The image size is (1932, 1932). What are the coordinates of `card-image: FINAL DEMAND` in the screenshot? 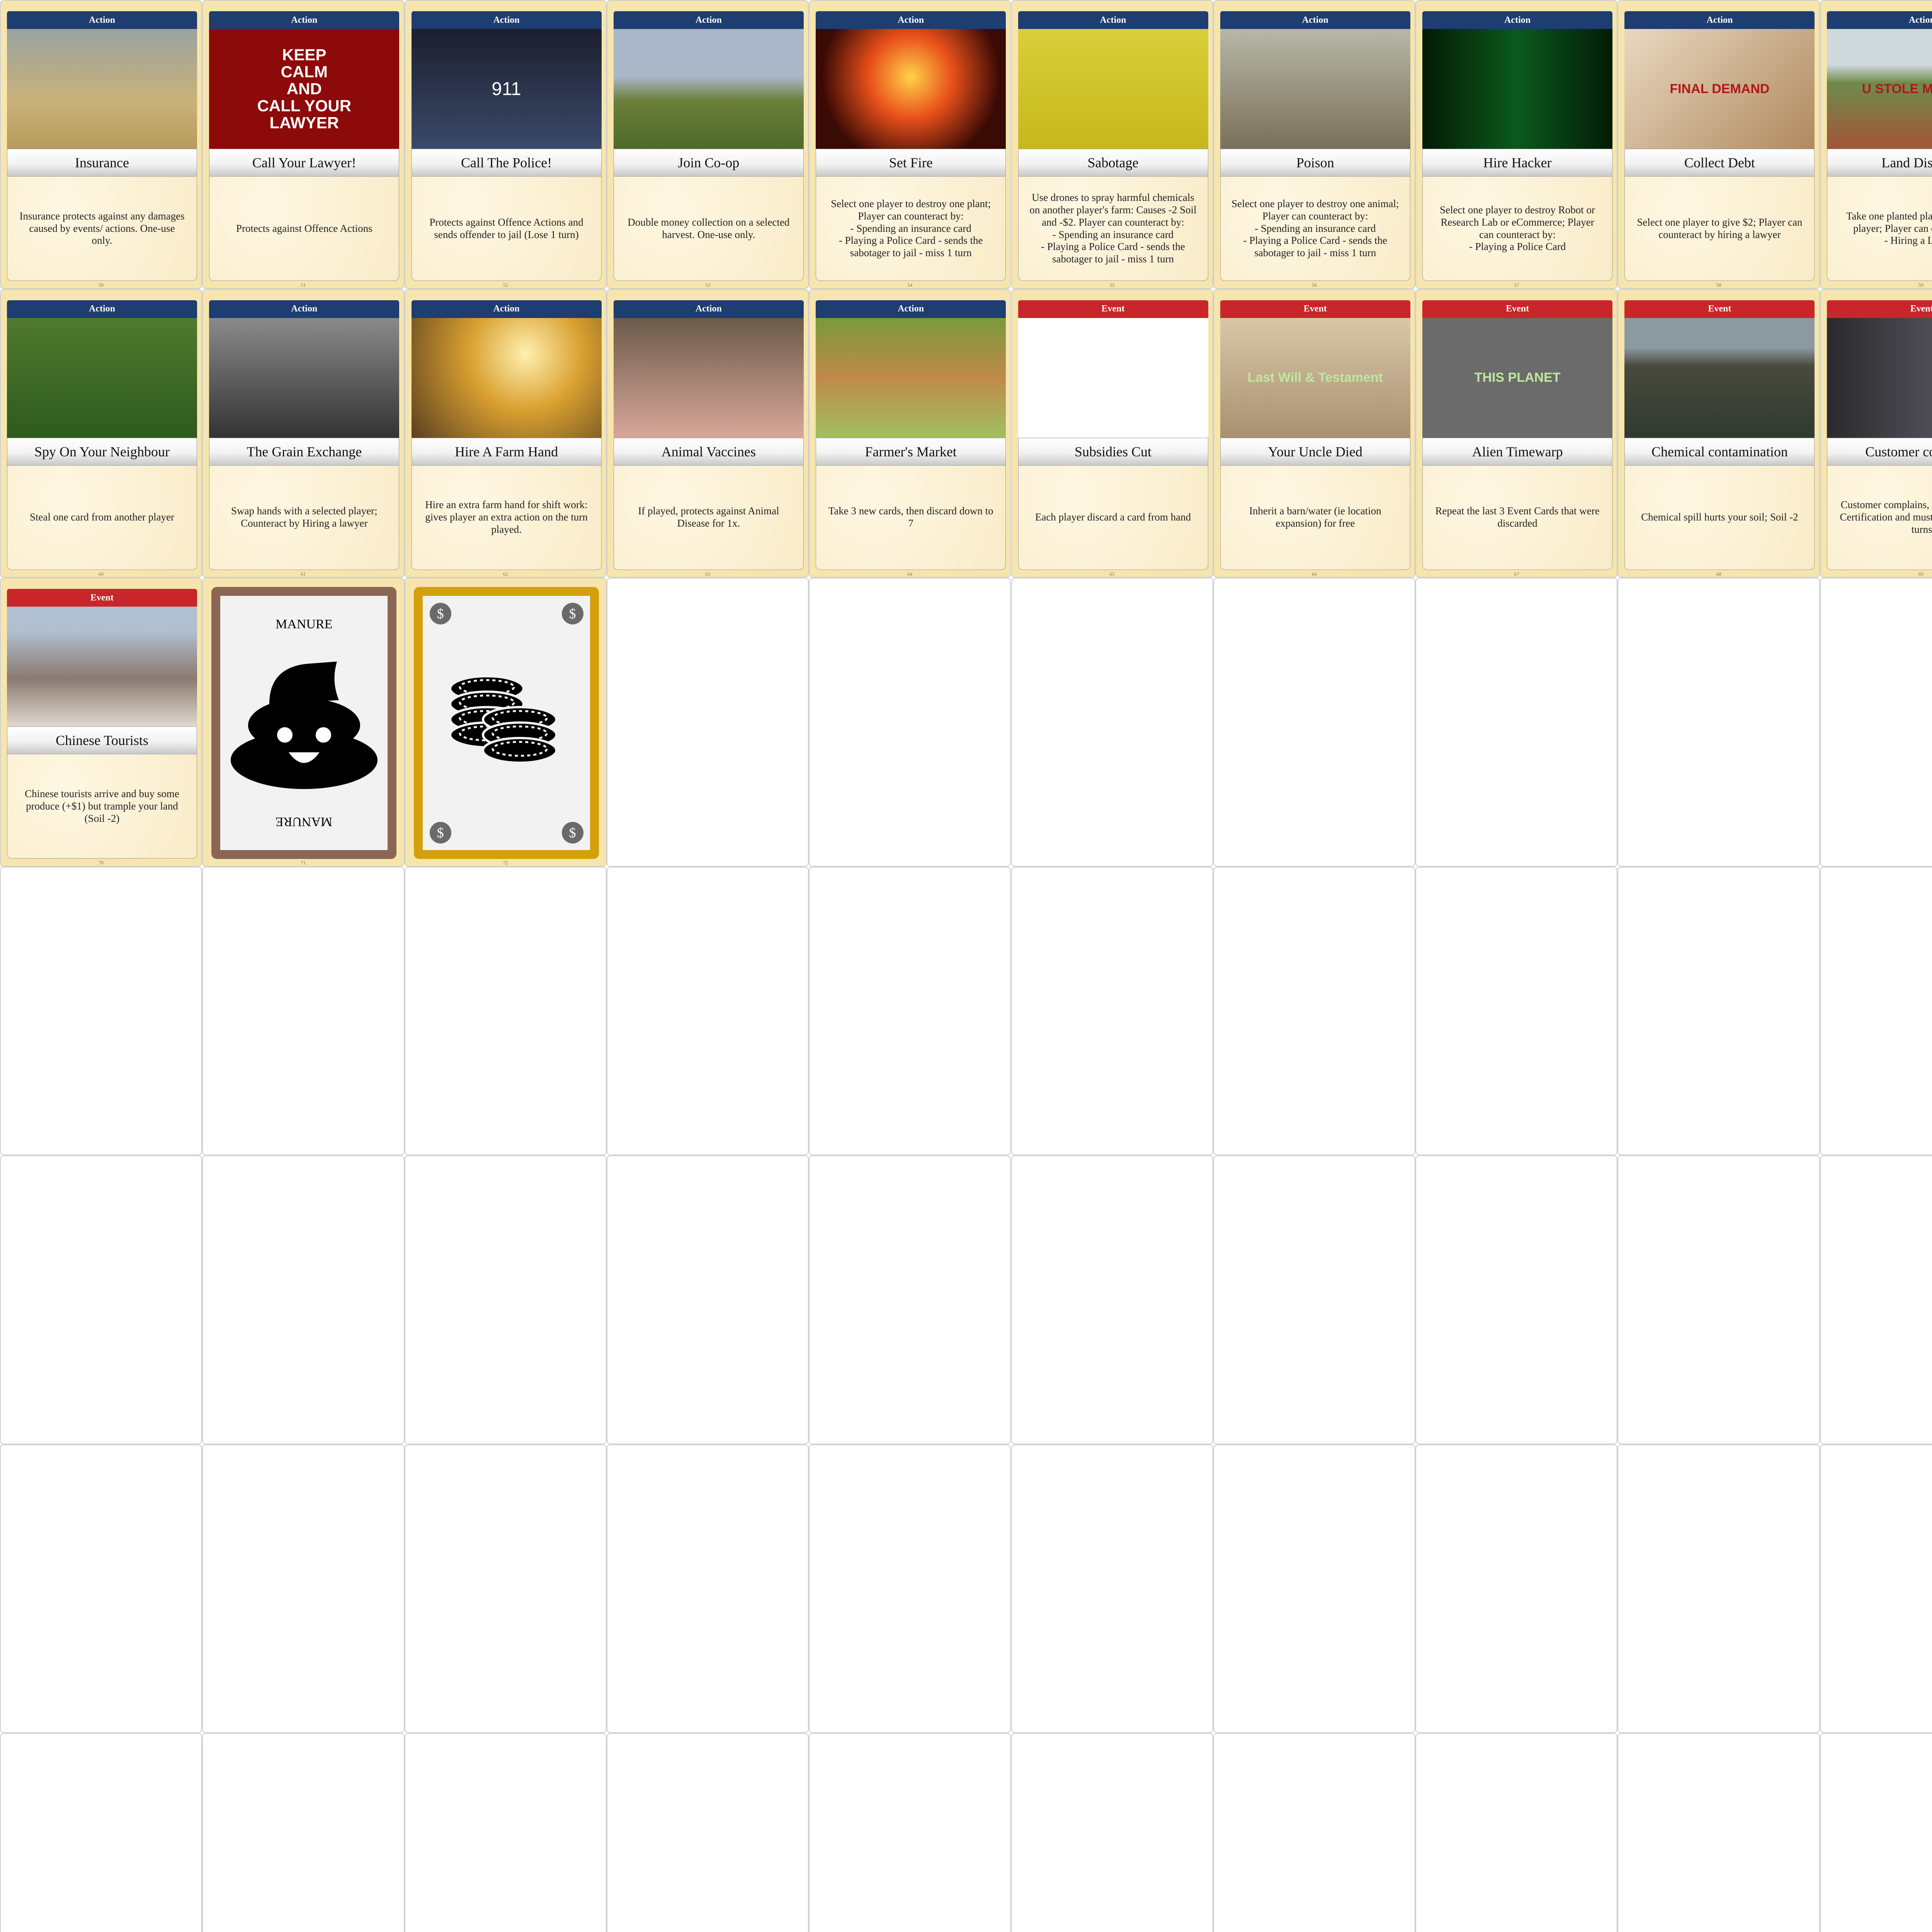 It's located at (1719, 89).